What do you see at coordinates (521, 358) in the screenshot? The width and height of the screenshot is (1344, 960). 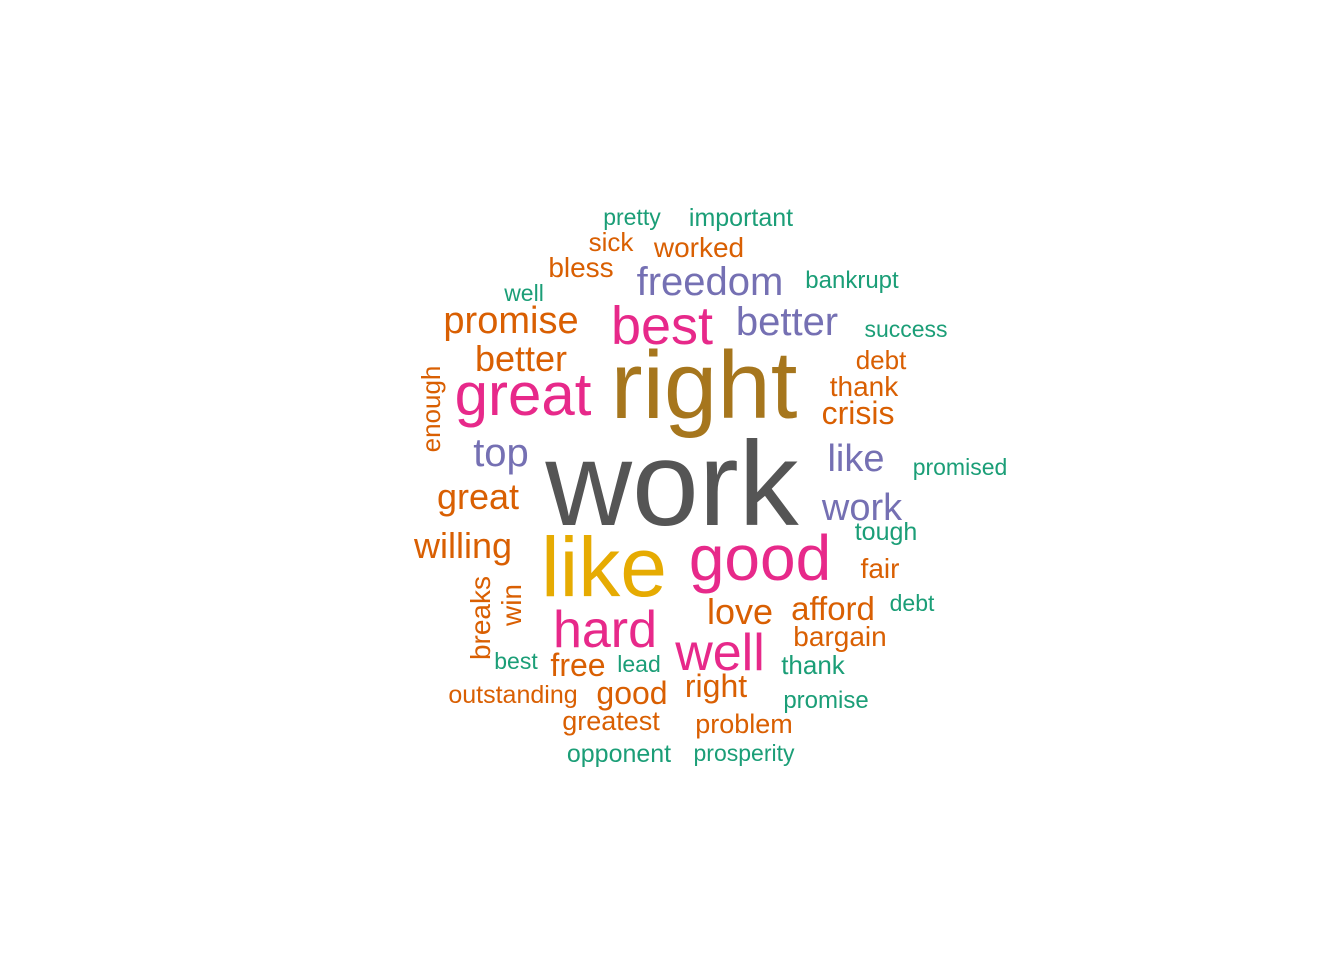 I see `word-better-orange: better` at bounding box center [521, 358].